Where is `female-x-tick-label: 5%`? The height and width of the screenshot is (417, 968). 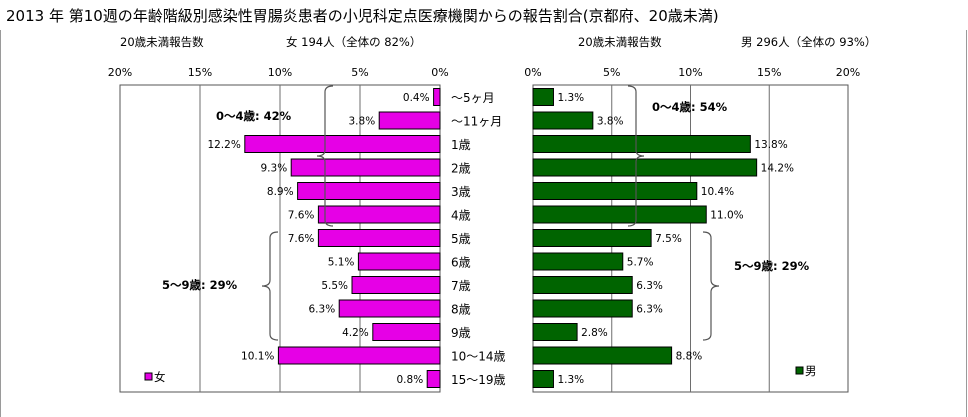
female-x-tick-label: 5% is located at coordinates (359, 72).